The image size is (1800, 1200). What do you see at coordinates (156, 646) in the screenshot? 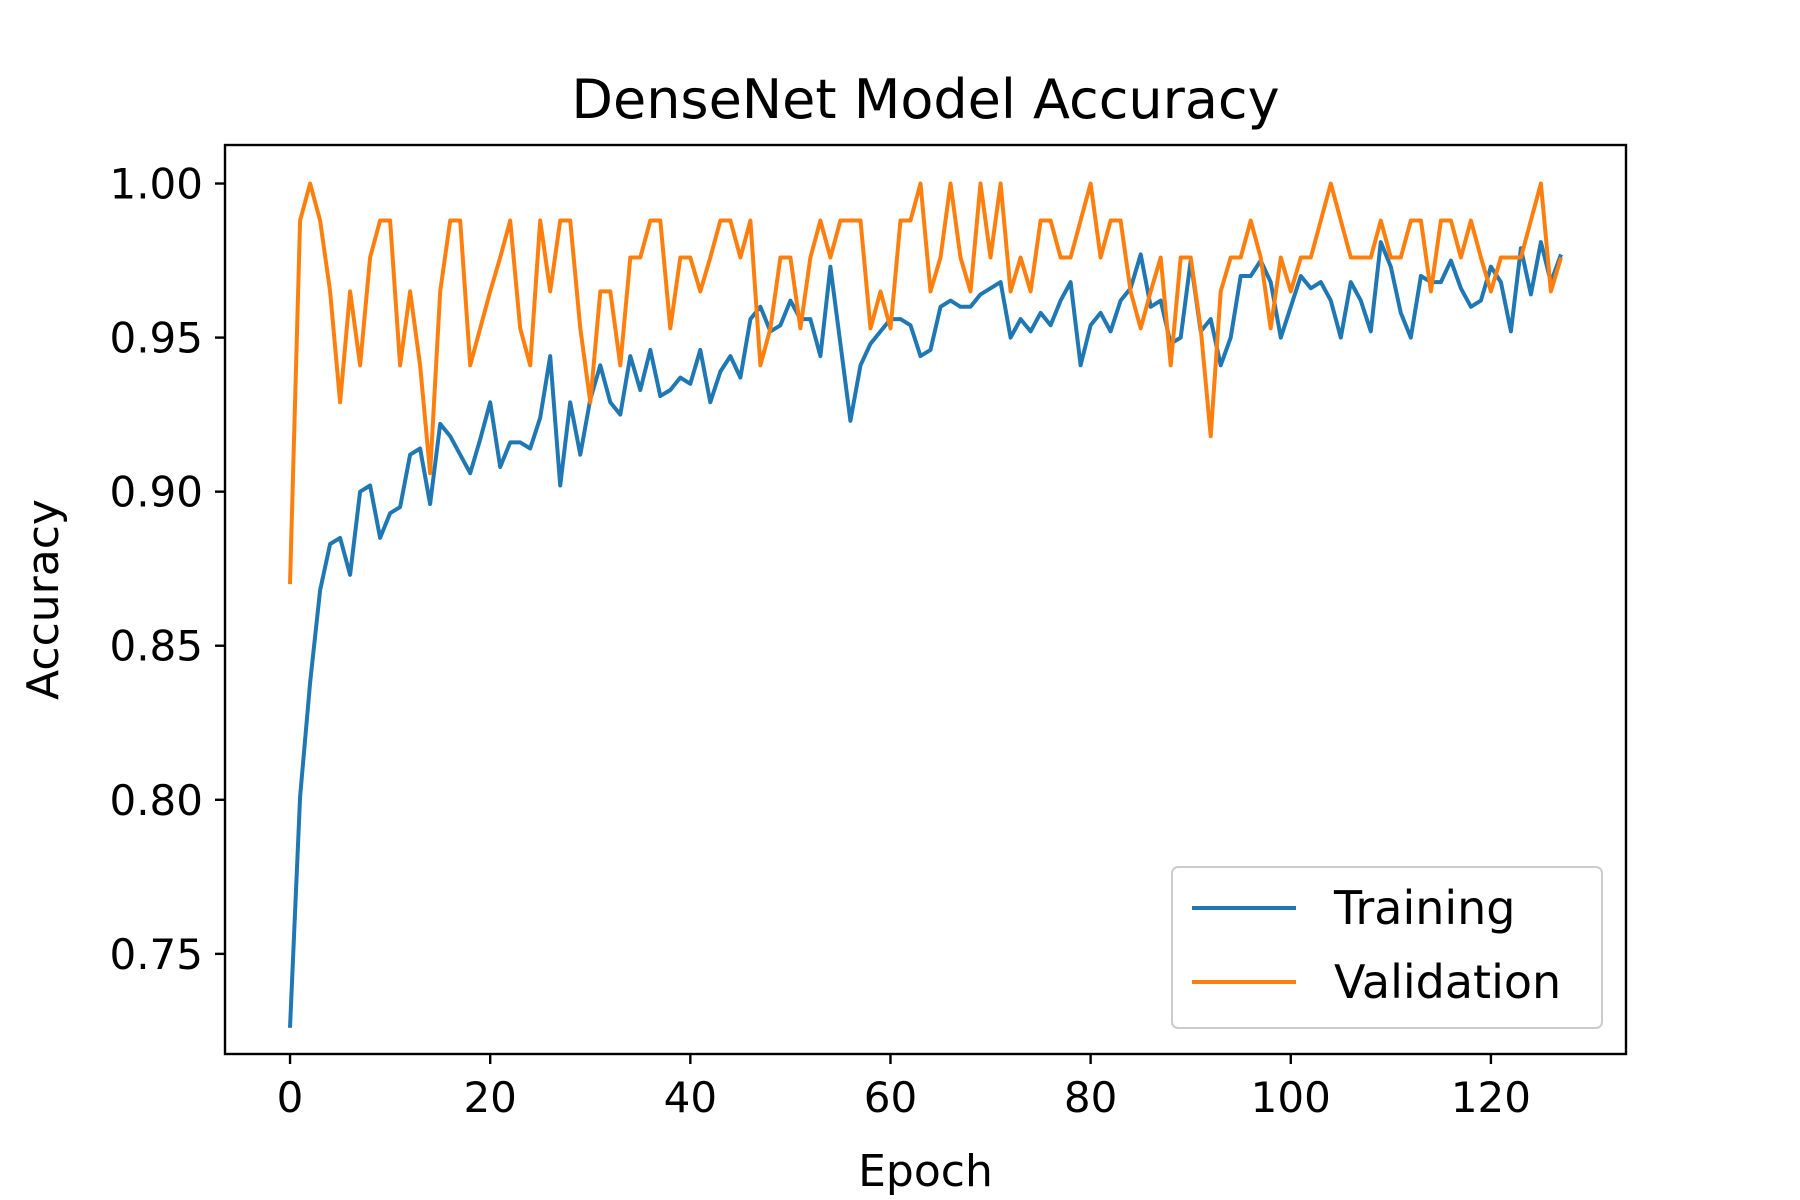
I see `y-tick-label: 0.85` at bounding box center [156, 646].